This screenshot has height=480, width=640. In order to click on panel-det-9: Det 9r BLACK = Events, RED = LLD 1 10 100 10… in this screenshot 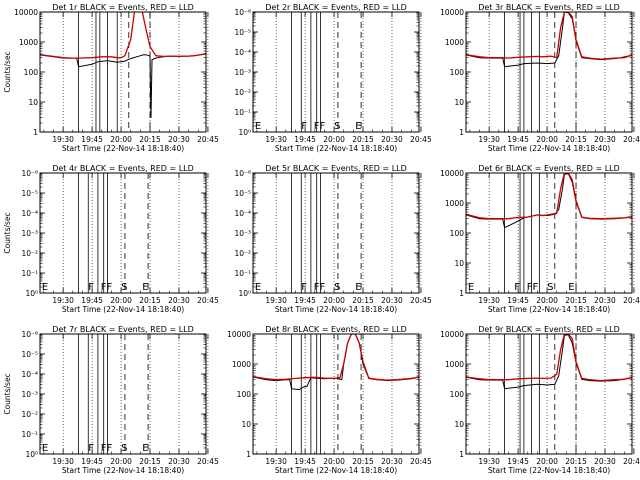, I will do `click(540, 400)`.